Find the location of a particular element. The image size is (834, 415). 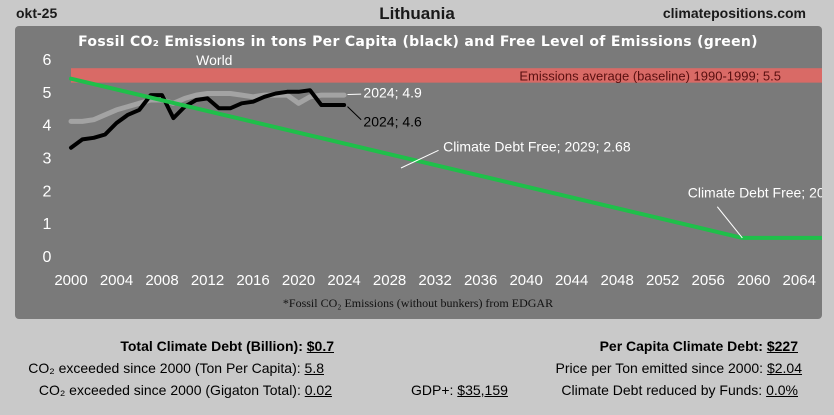

total-climate-debt-value: $0.7 is located at coordinates (320, 346).